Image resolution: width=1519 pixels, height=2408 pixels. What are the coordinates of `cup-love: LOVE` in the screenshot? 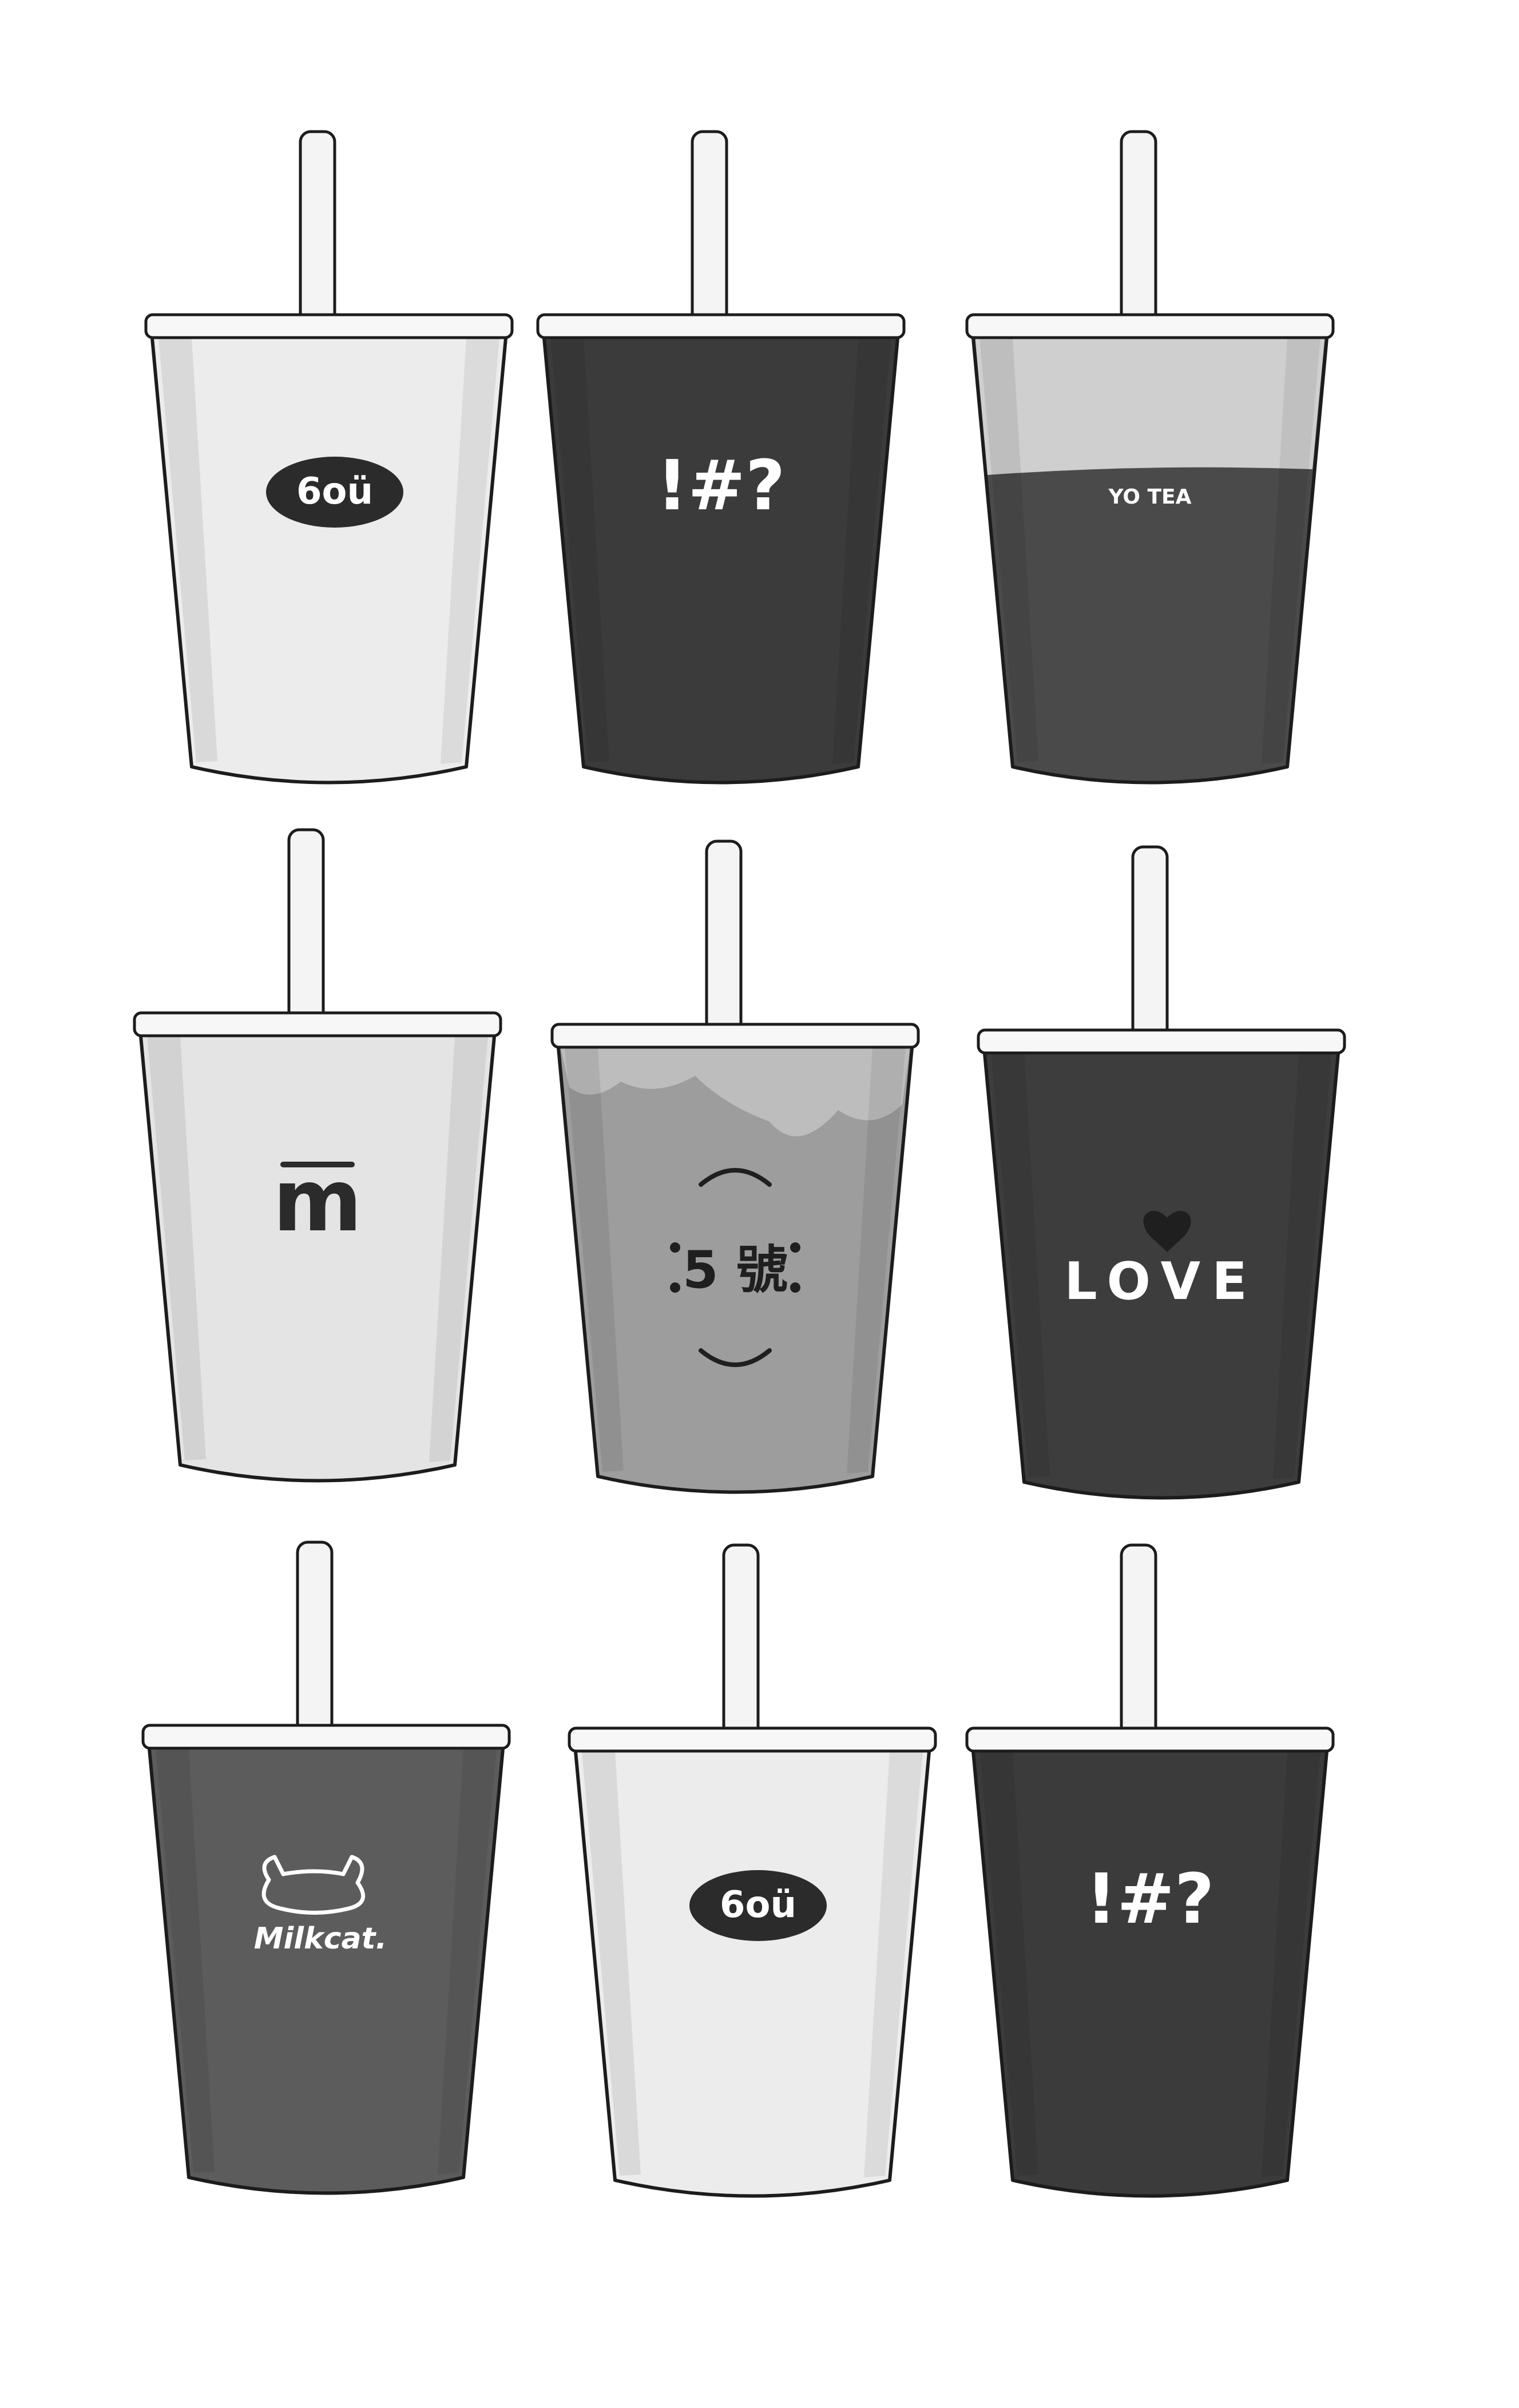 It's located at (1161, 1184).